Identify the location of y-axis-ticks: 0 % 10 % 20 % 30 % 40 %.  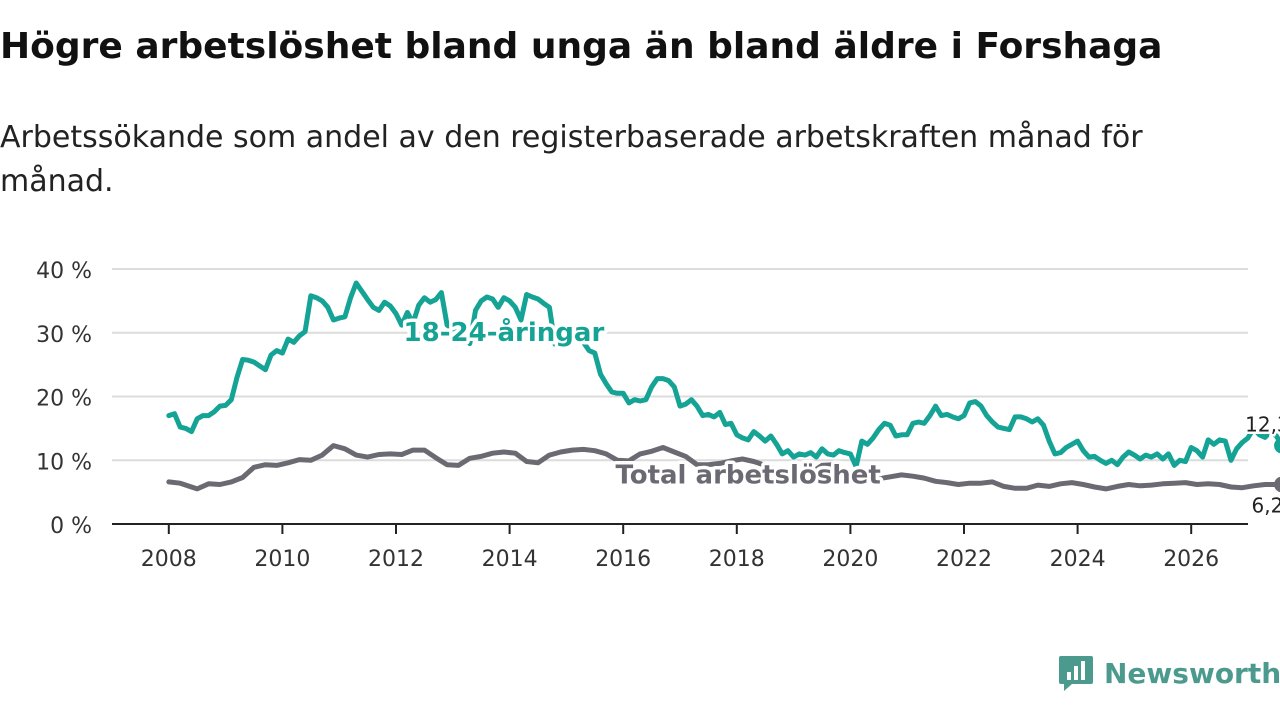
(64, 399).